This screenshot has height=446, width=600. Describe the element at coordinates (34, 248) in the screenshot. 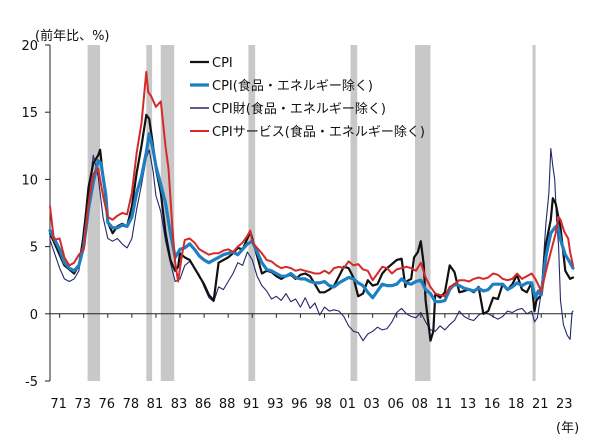

I see `y-tick-label: 5` at that location.